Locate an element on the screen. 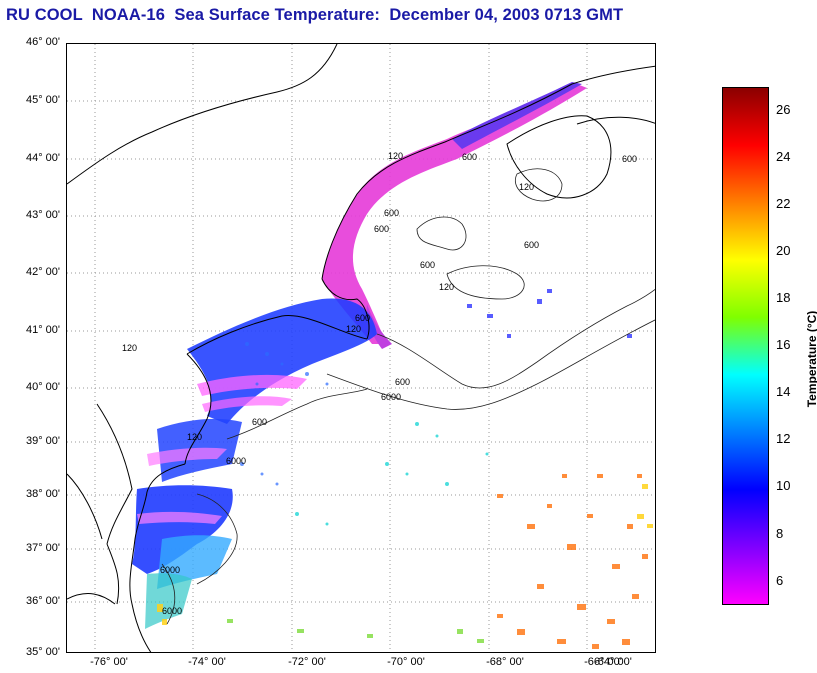  colorbar-tick: 20 is located at coordinates (783, 250).